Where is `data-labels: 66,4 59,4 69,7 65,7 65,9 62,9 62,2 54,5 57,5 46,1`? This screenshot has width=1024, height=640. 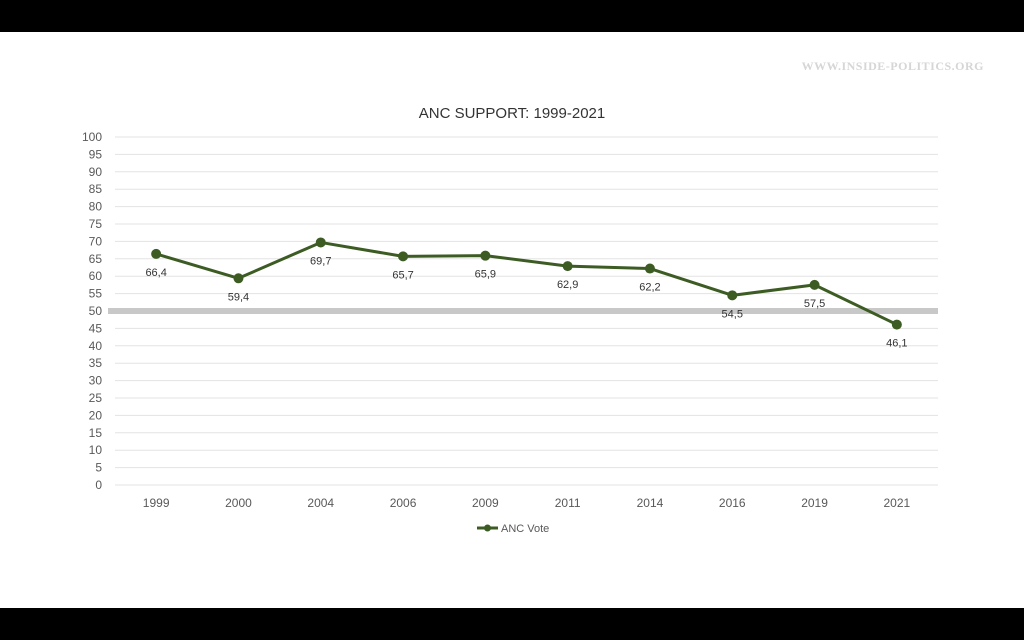 data-labels: 66,4 59,4 69,7 65,7 65,9 62,9 62,2 54,5 57,5 46,1 is located at coordinates (526, 302).